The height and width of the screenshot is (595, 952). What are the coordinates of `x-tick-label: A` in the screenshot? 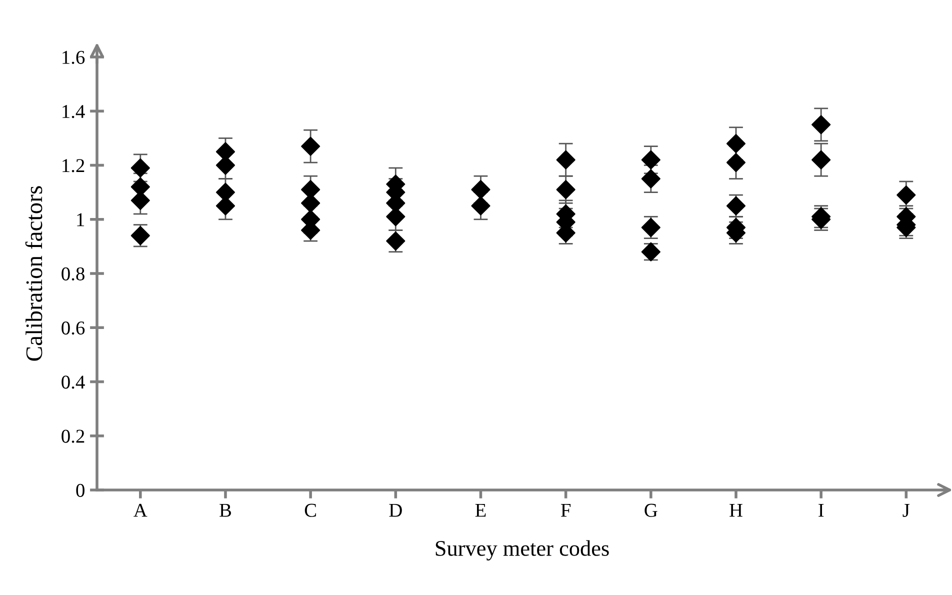 It's located at (141, 510).